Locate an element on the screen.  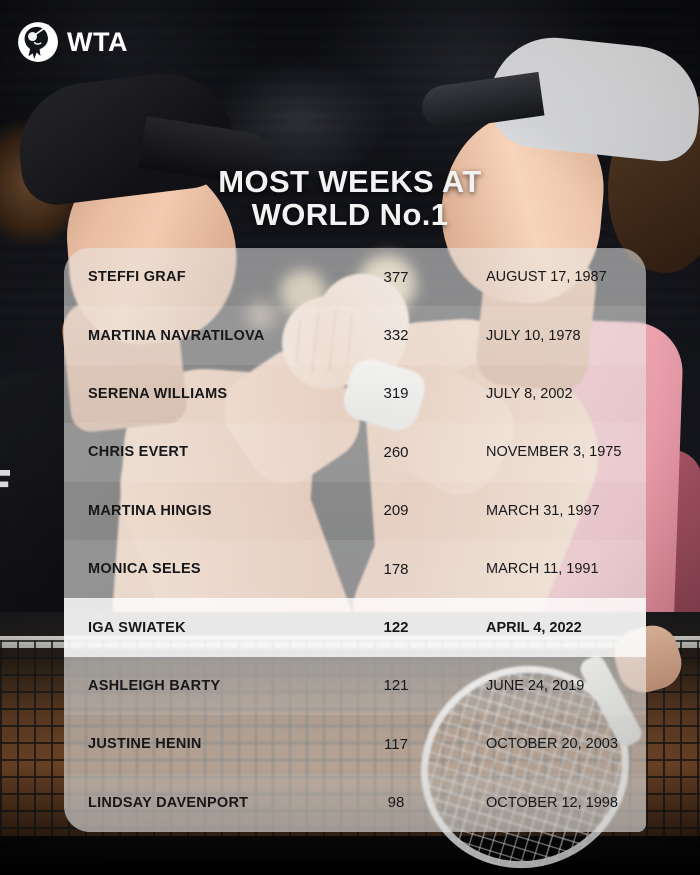
date-reached-cell: APRIL 4, 2022 is located at coordinates (534, 627).